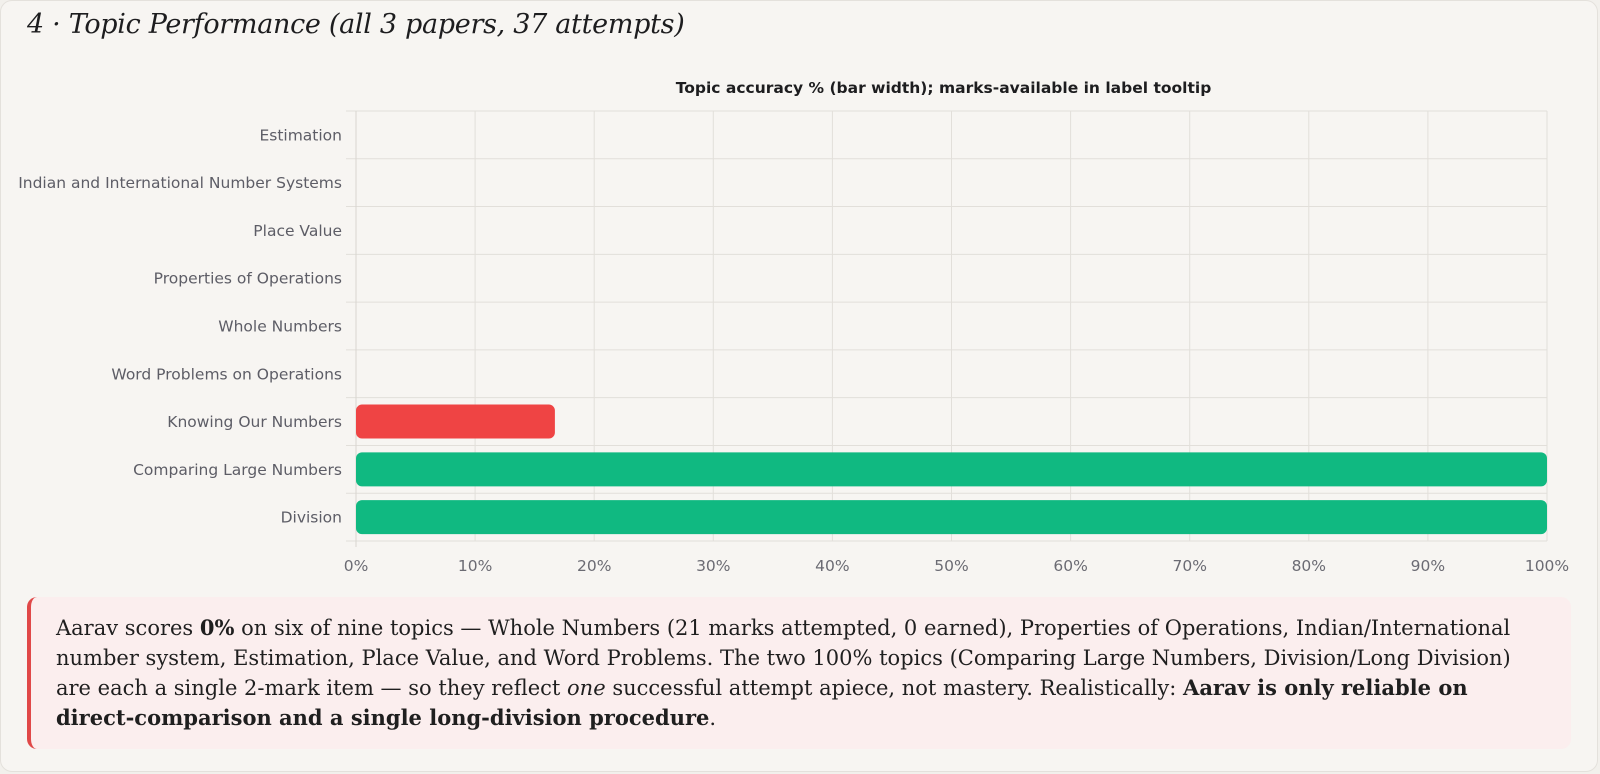 Image resolution: width=1600 pixels, height=774 pixels. I want to click on y-tick-label: Comparing Large Numbers, so click(237, 470).